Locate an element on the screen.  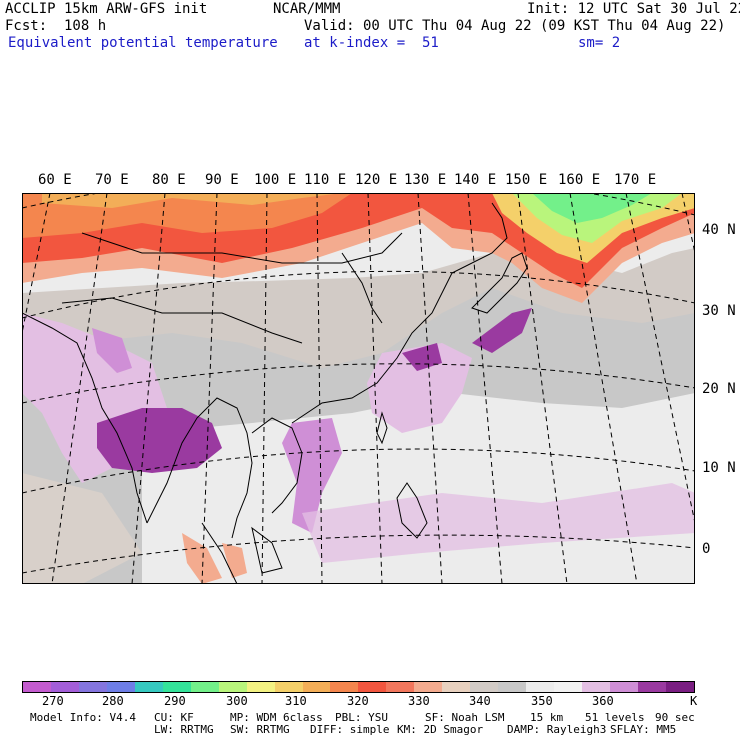
lat-label: 40 N is located at coordinates (719, 230).